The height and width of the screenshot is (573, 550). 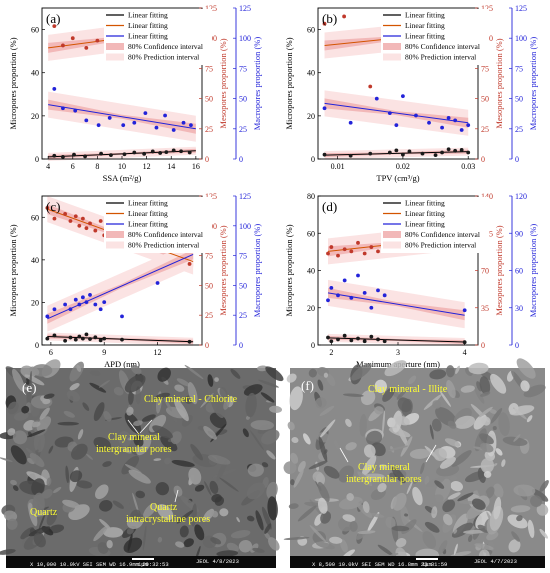 I want to click on legend-item-meso-fit: Linear fitting, so click(x=425, y=25).